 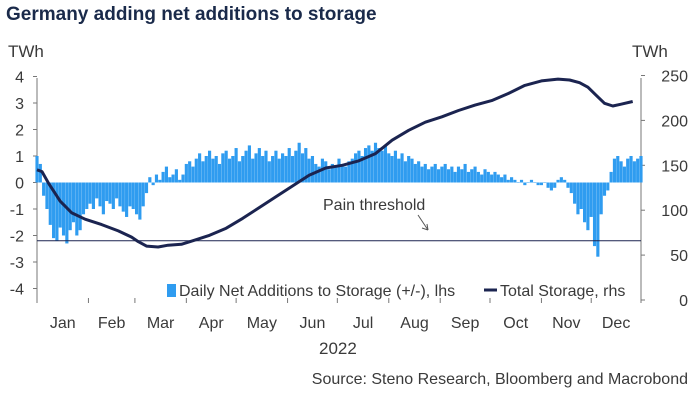 What do you see at coordinates (562, 291) in the screenshot?
I see `legend-line-label: Total Storage, rhs` at bounding box center [562, 291].